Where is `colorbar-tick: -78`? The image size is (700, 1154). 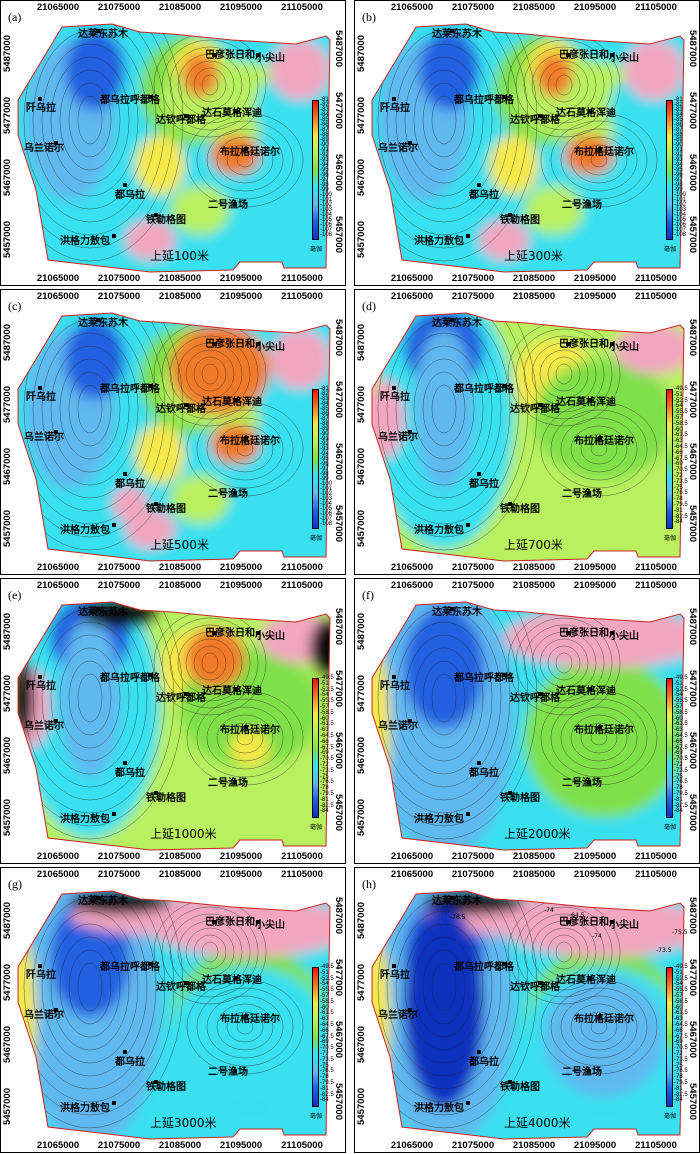
colorbar-tick: -78 is located at coordinates (678, 788).